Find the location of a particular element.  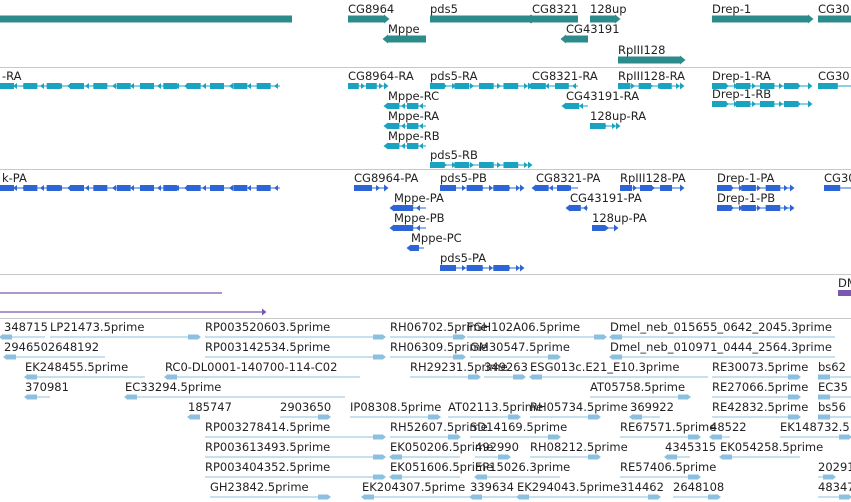

gene-feature-pds5: pds5 is located at coordinates (483, 13).